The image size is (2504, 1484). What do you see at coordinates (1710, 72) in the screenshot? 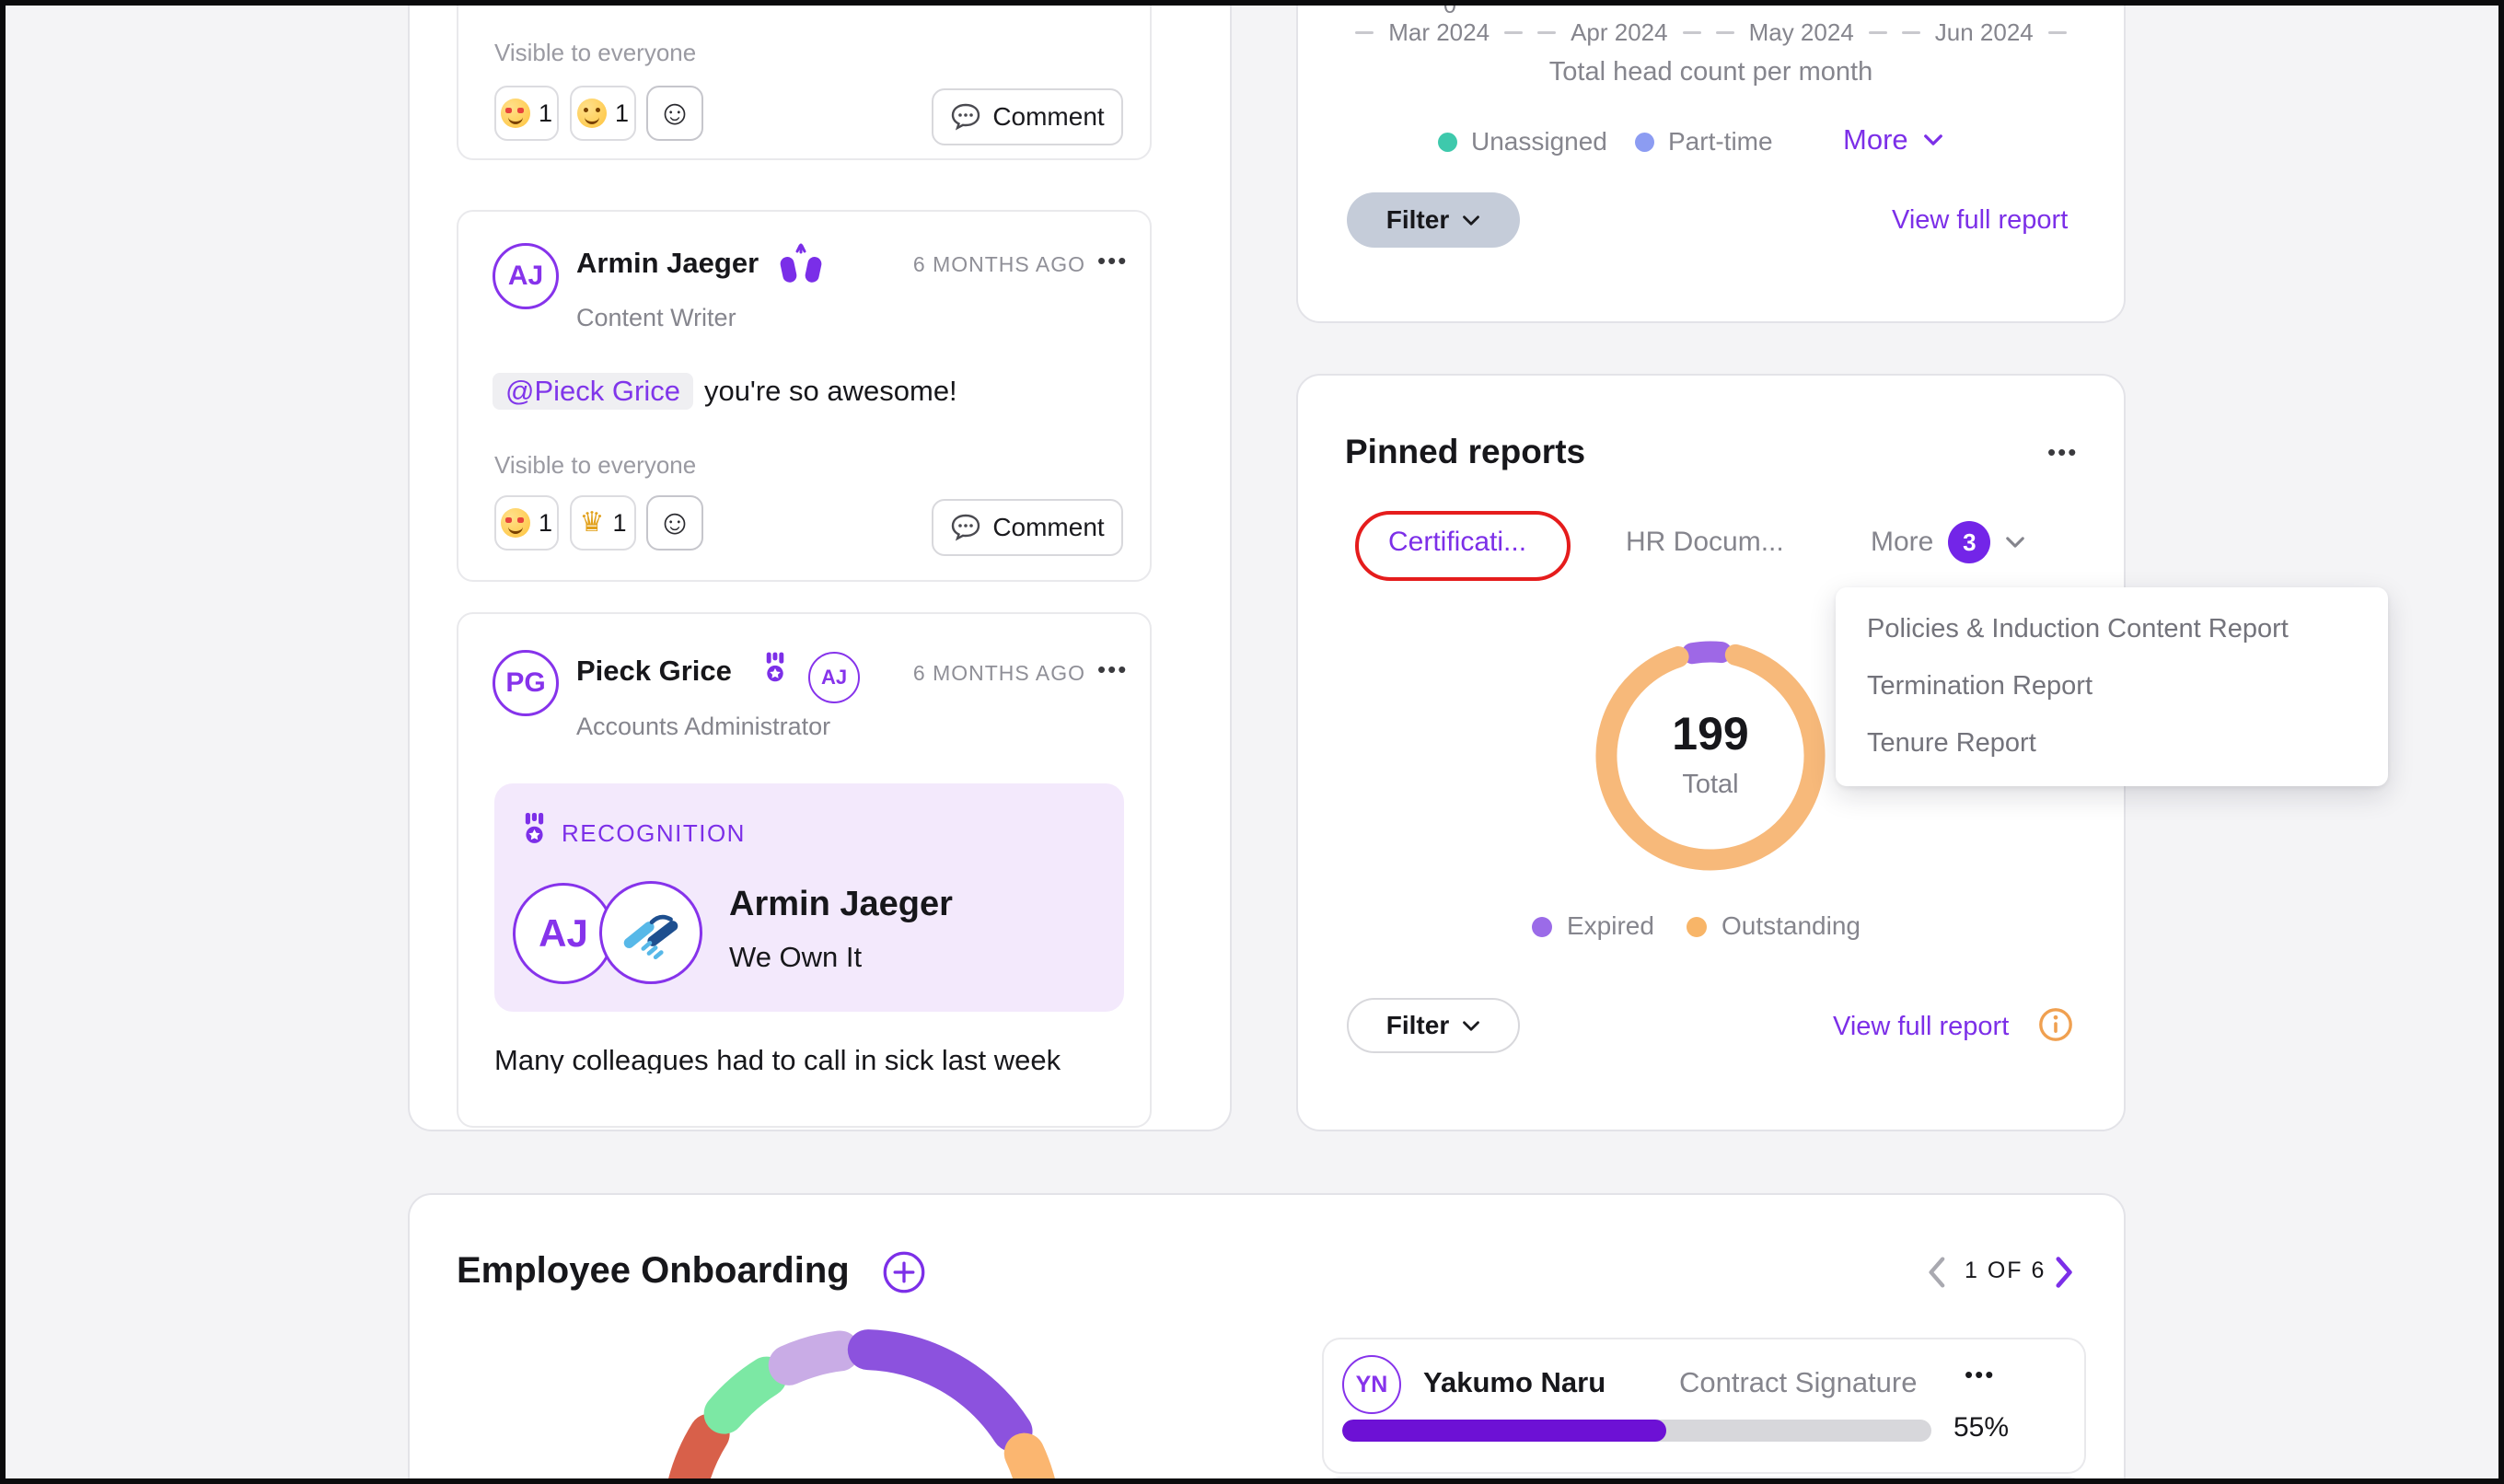
I see `chart-caption: Total head count per month` at bounding box center [1710, 72].